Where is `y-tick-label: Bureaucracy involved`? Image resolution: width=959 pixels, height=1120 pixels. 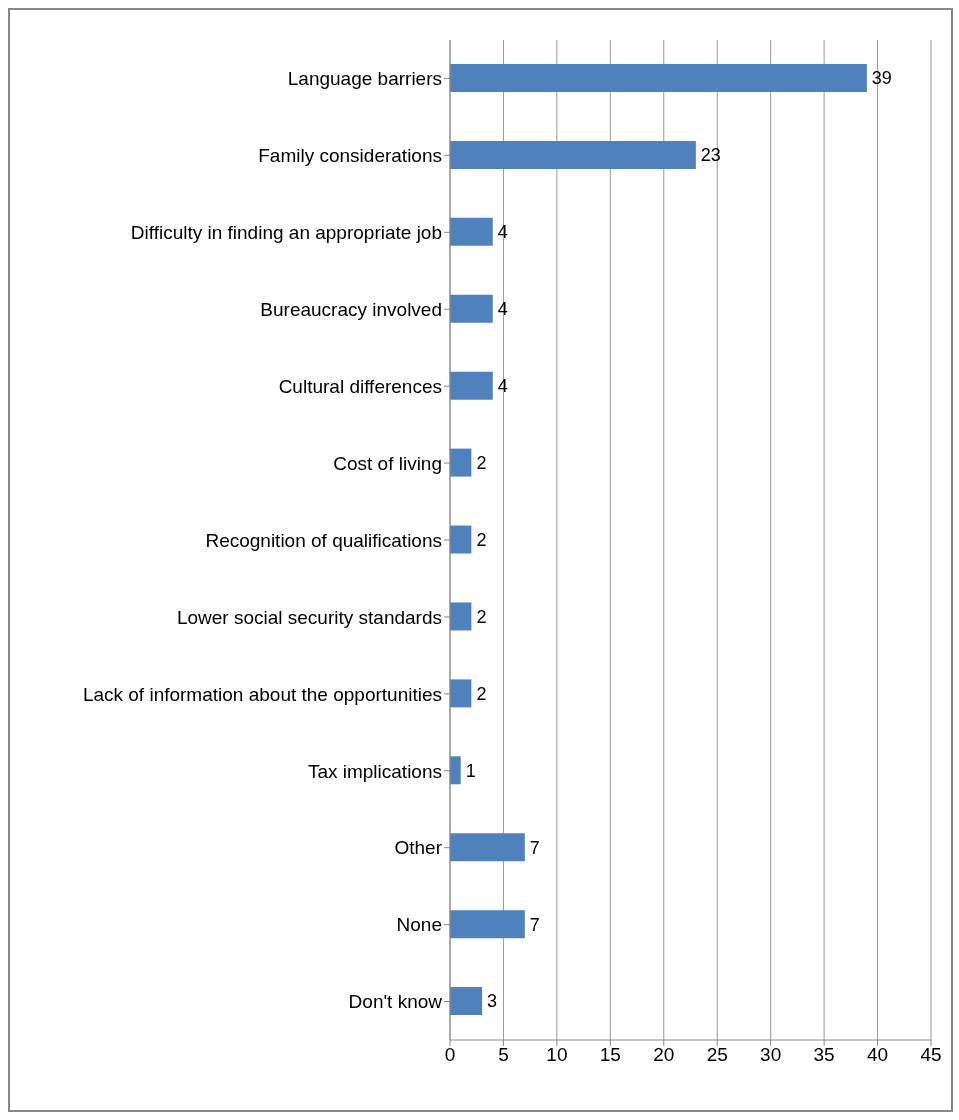
y-tick-label: Bureaucracy involved is located at coordinates (351, 309).